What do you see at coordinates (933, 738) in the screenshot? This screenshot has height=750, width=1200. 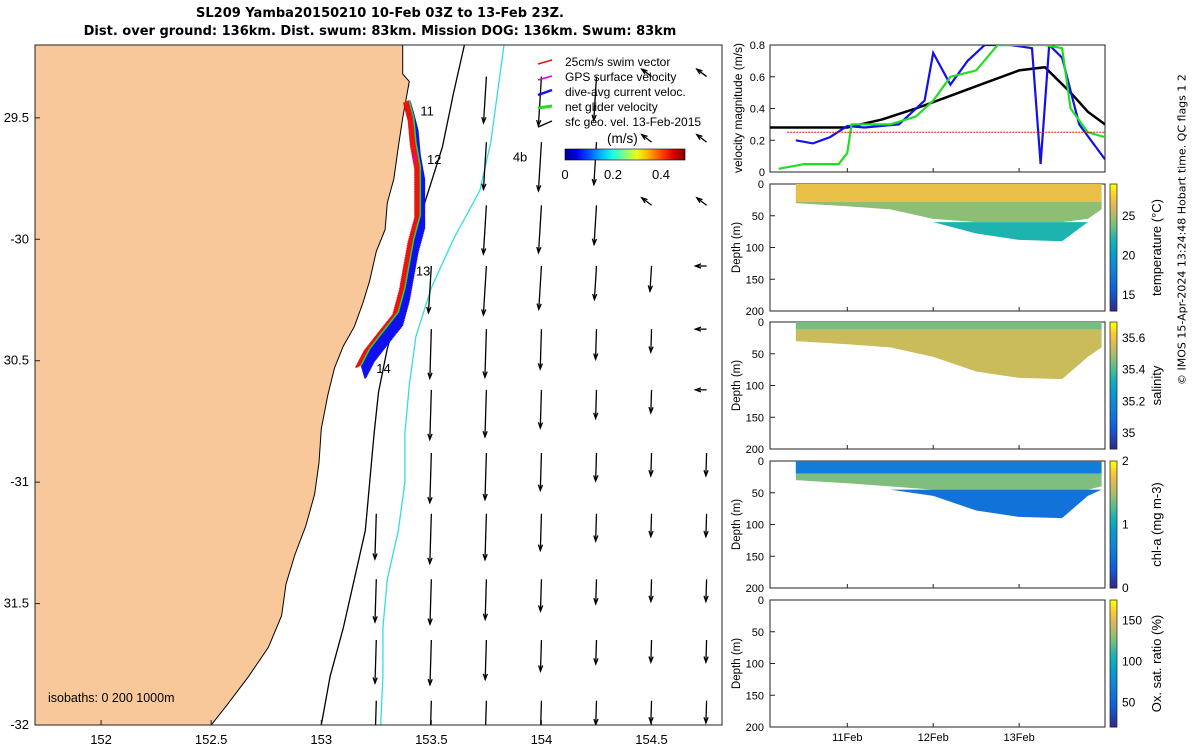 I see `time-tick-label: 12Feb` at bounding box center [933, 738].